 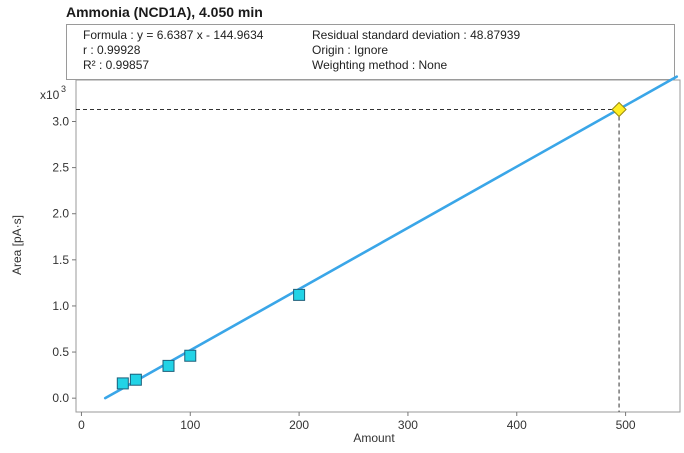 I want to click on y-tick-label: 0.5, so click(x=60, y=352).